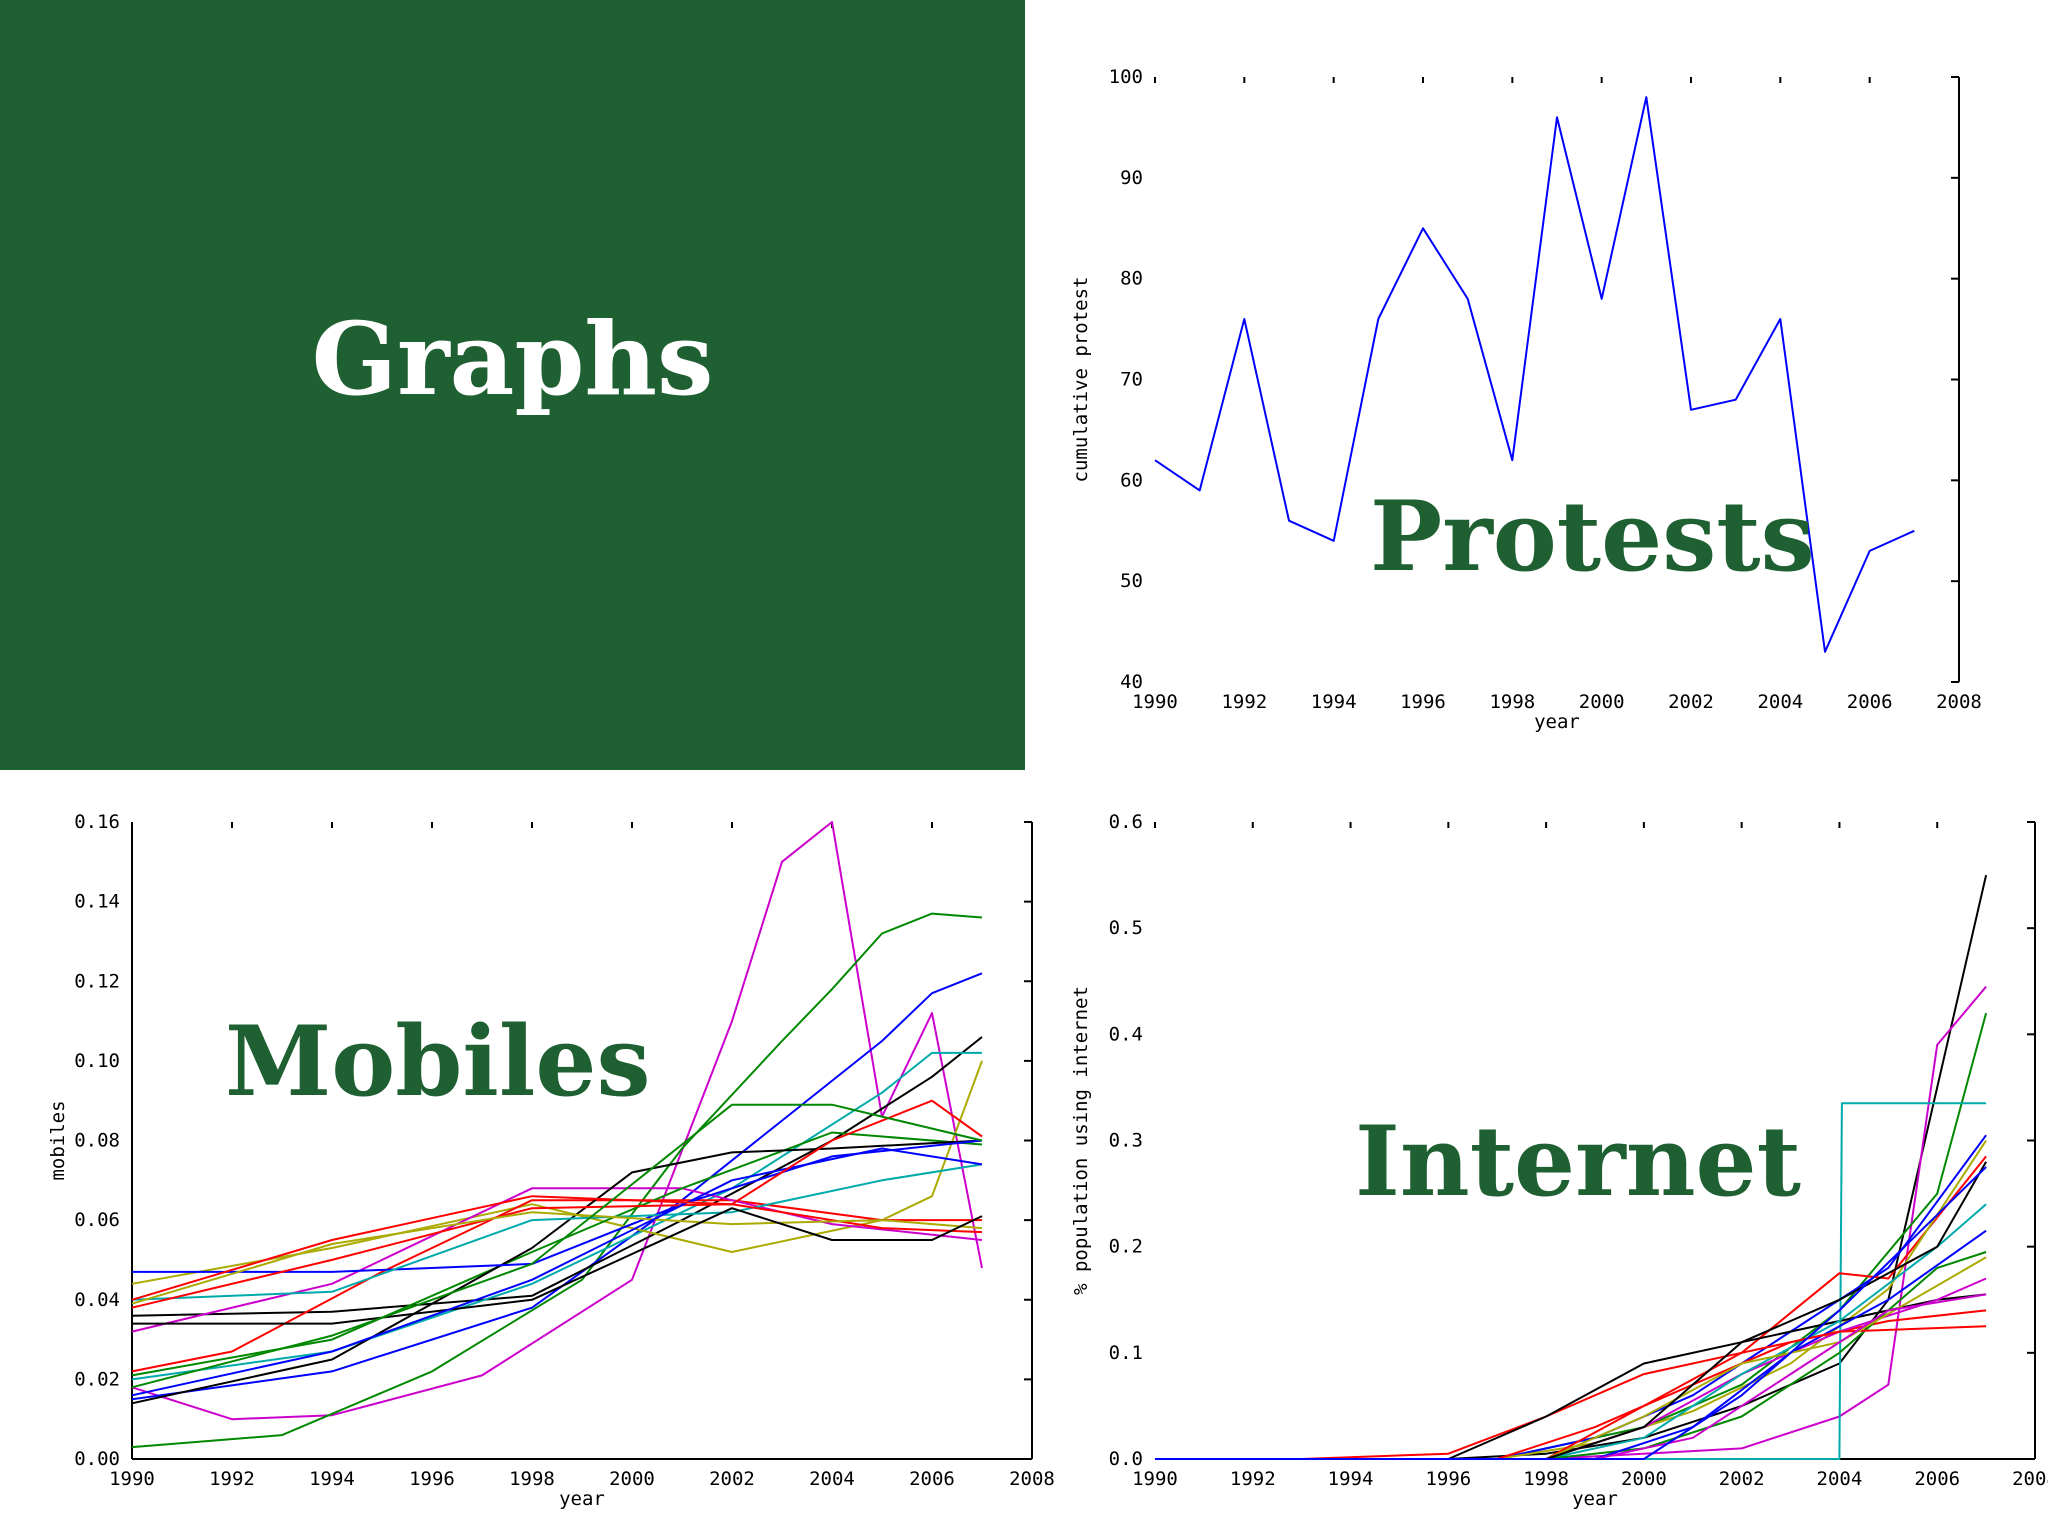  What do you see at coordinates (97, 1300) in the screenshot?
I see `y-tick-label: 0.04` at bounding box center [97, 1300].